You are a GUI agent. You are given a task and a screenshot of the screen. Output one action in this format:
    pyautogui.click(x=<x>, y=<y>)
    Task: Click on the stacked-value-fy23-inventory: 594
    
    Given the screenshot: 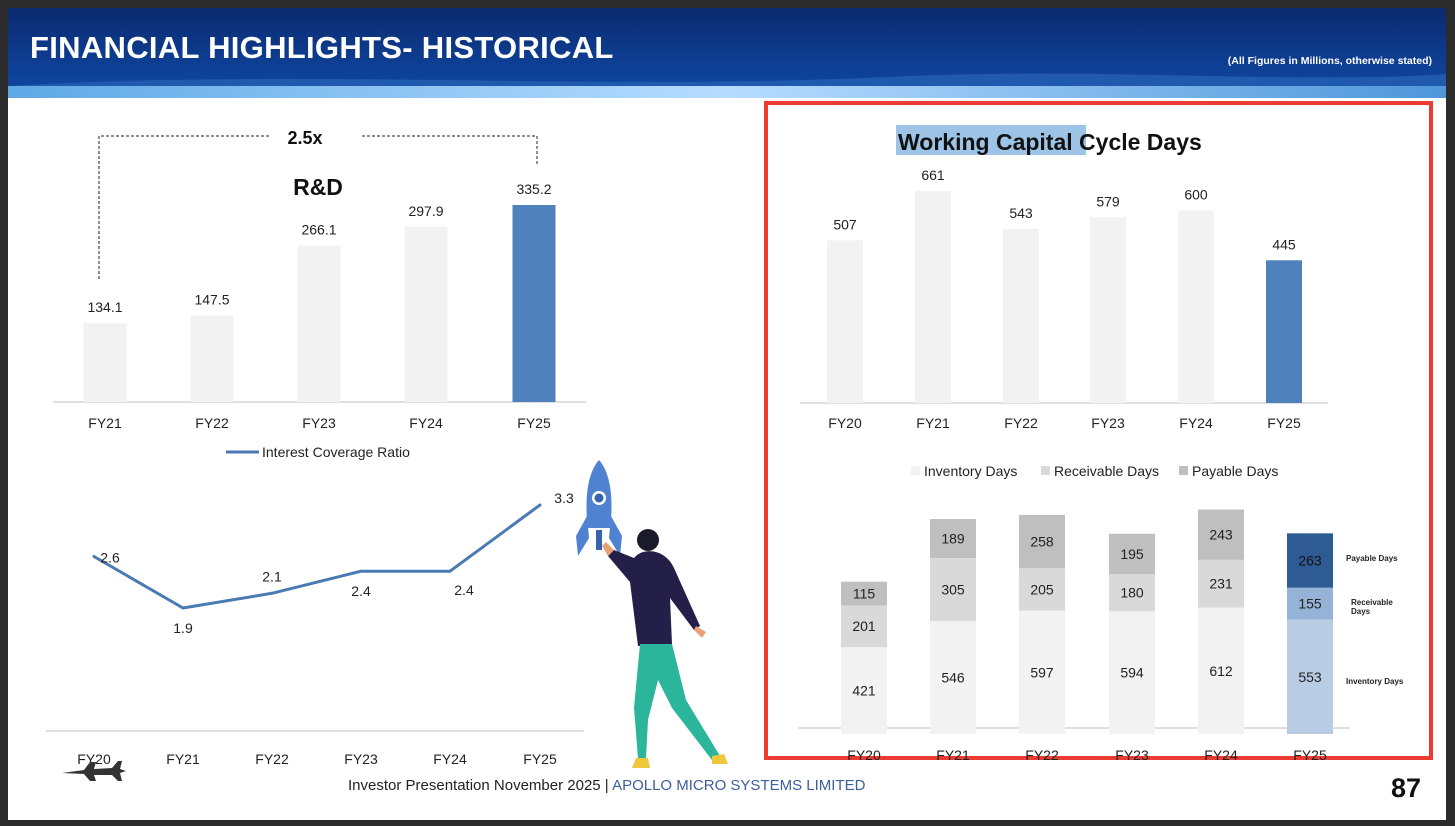 What is the action you would take?
    pyautogui.click(x=1132, y=673)
    